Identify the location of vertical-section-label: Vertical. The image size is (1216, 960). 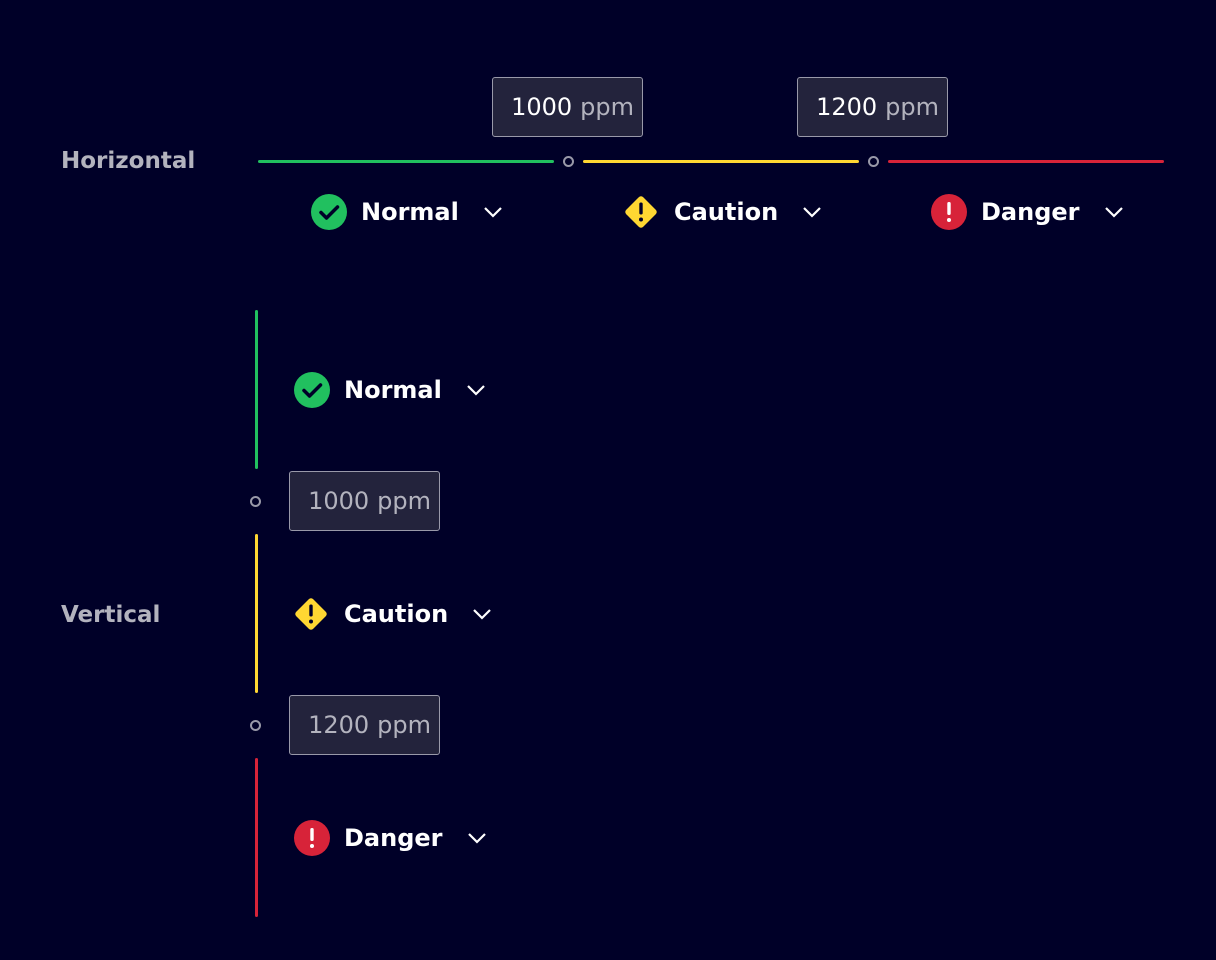
(111, 615).